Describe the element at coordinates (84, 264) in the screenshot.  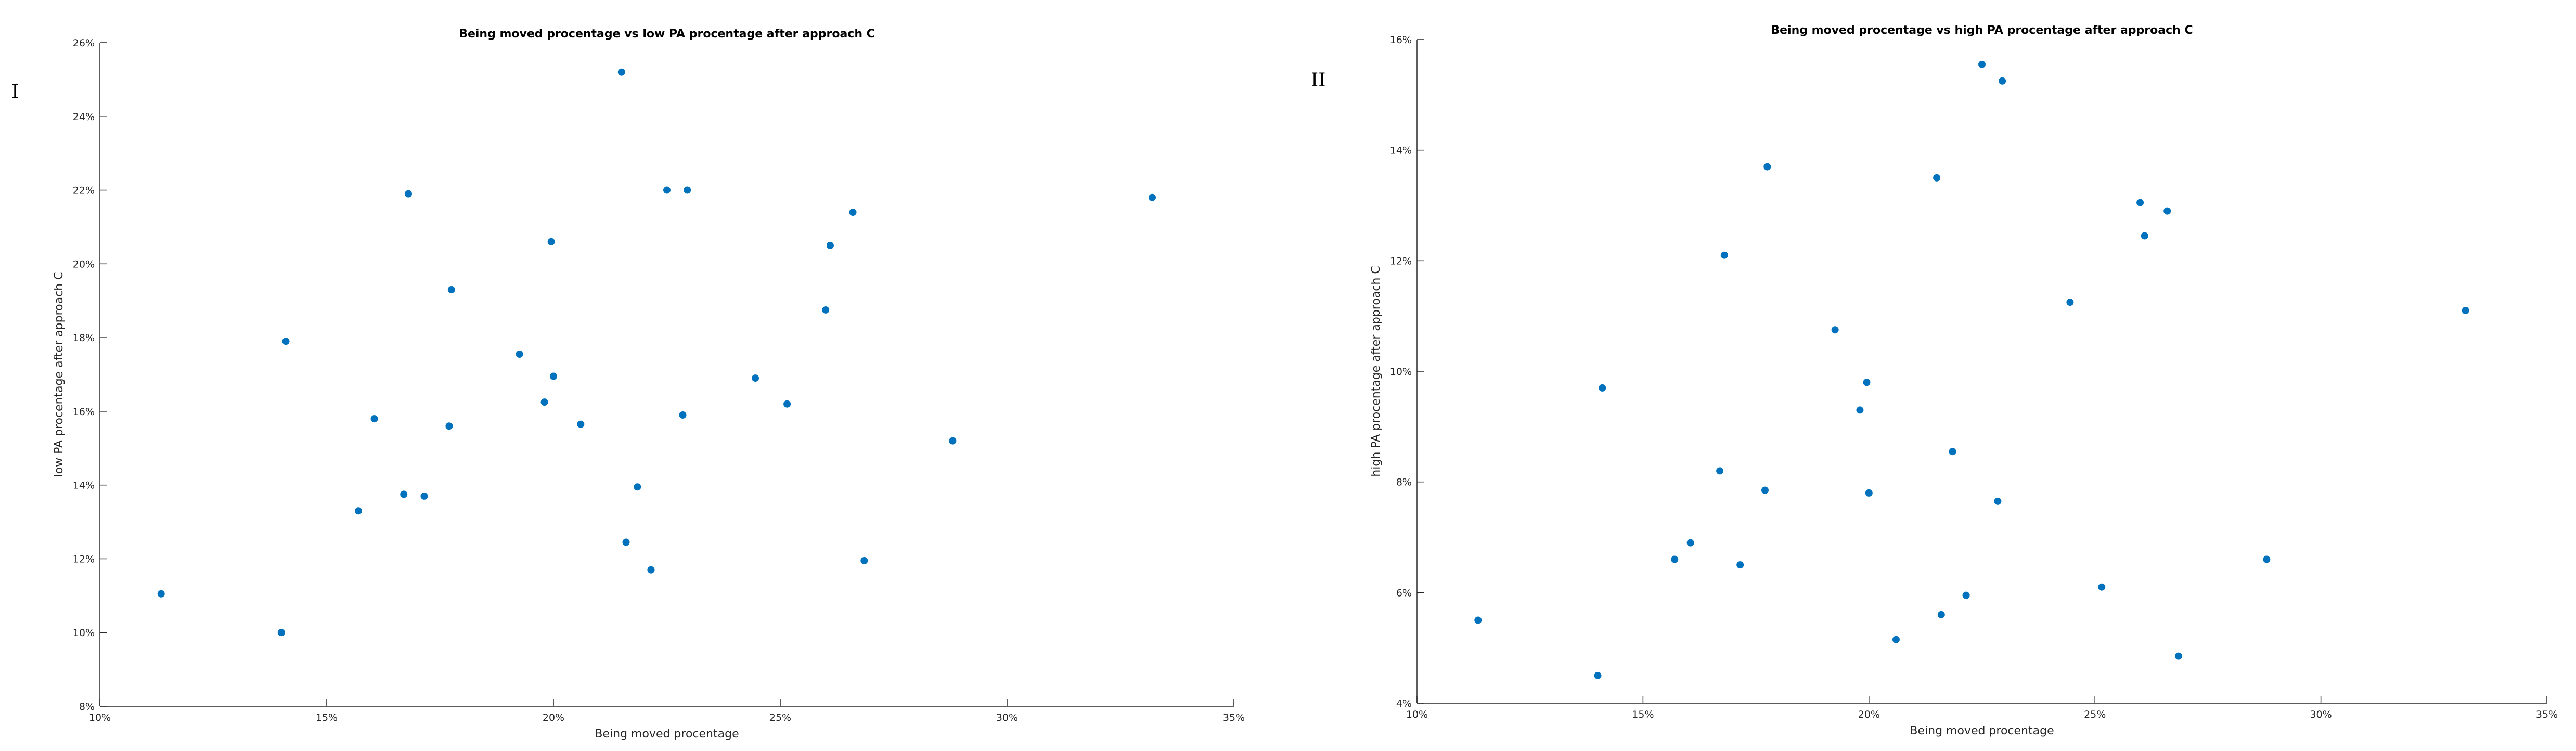
I see `y-tick-label: 20%` at that location.